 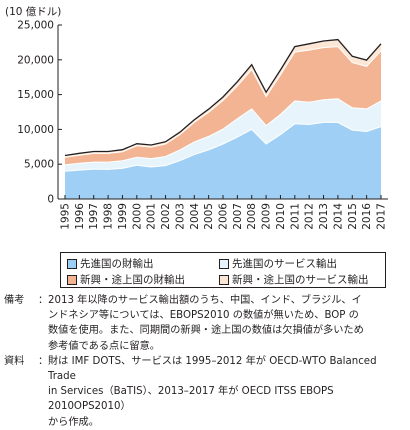 I want to click on x-tick-label: 2011, so click(x=295, y=216).